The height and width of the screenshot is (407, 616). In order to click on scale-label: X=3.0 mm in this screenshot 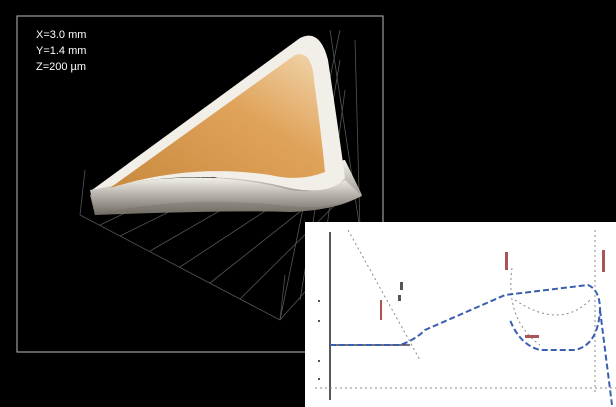, I will do `click(61, 35)`.